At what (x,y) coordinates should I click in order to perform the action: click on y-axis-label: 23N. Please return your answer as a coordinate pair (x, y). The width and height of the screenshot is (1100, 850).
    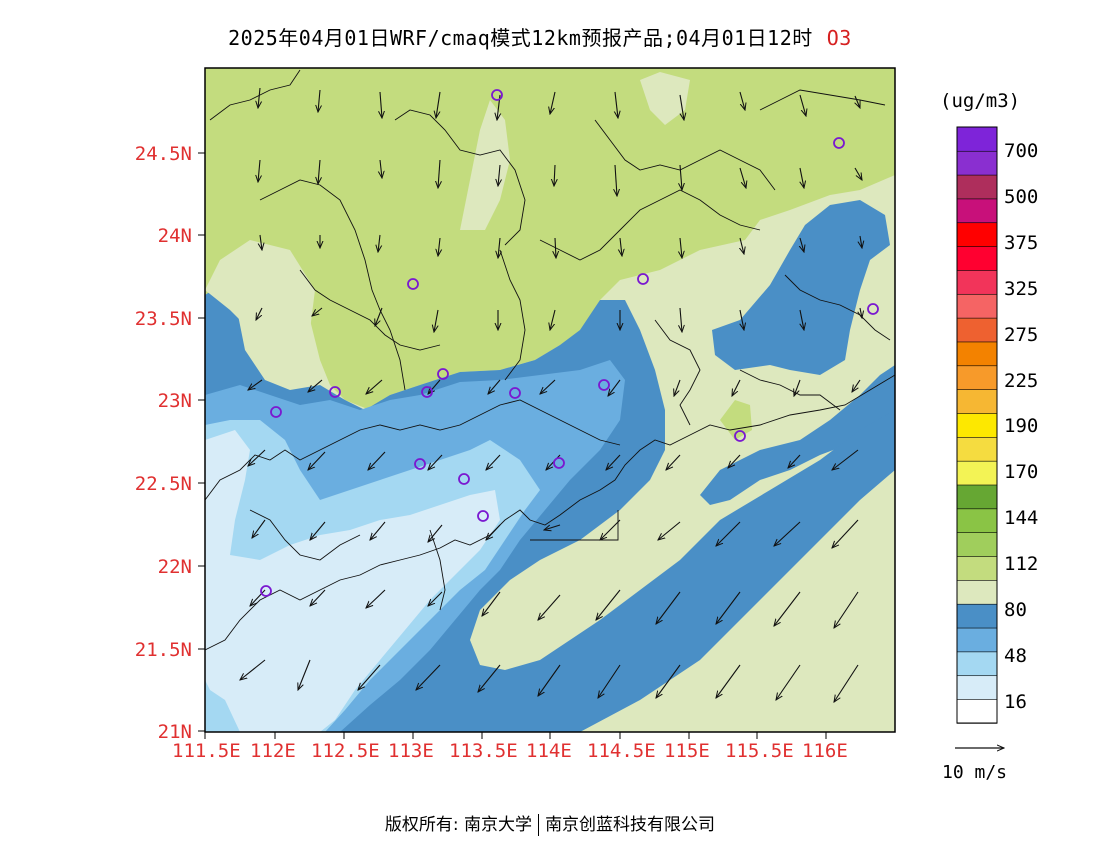
    Looking at the image, I should click on (174, 401).